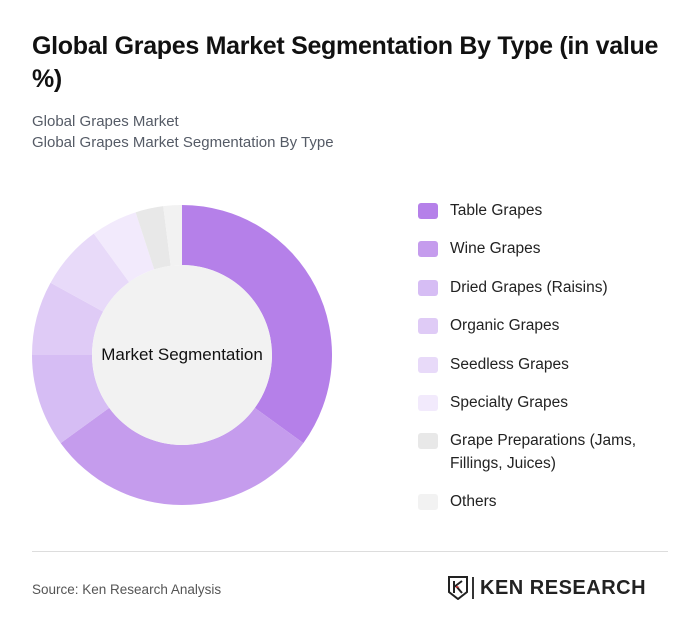 Image resolution: width=700 pixels, height=637 pixels. Describe the element at coordinates (509, 364) in the screenshot. I see `legend-label: Seedless Grapes` at that location.